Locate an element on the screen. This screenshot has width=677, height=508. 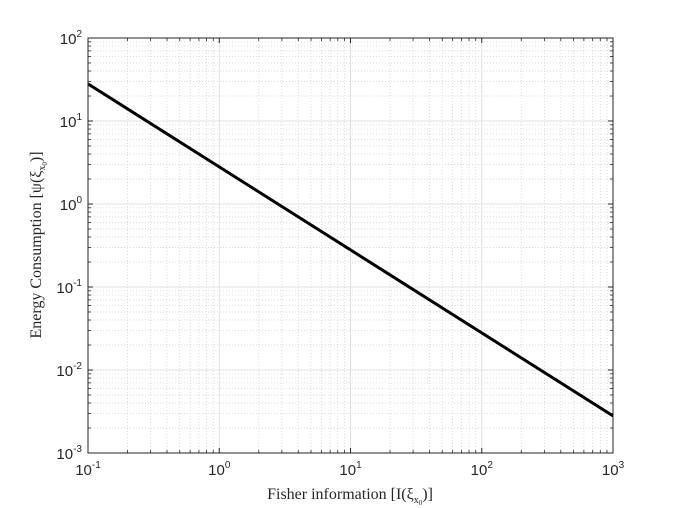
x-tick-label-exponent: -1 is located at coordinates (96, 465).